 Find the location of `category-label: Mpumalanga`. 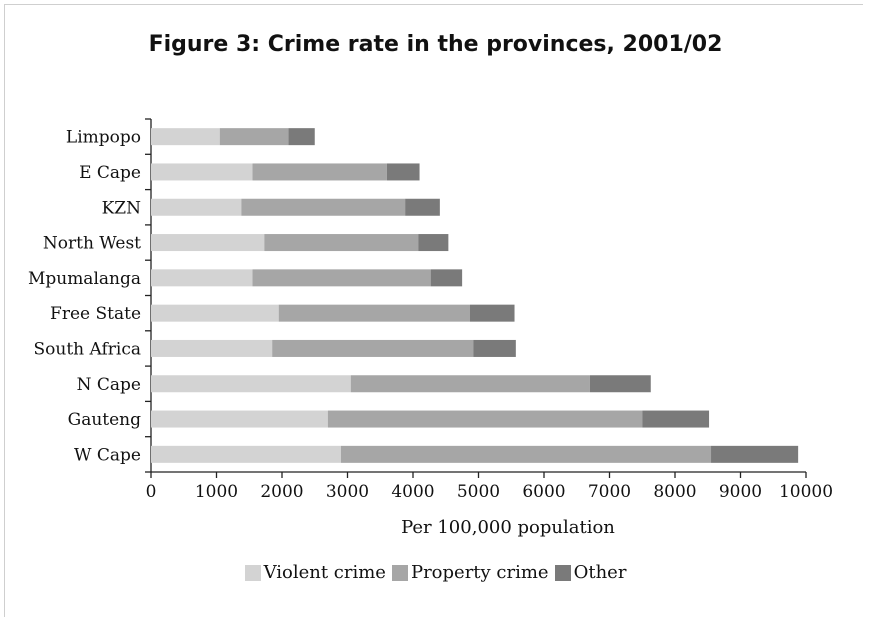

category-label: Mpumalanga is located at coordinates (84, 279).